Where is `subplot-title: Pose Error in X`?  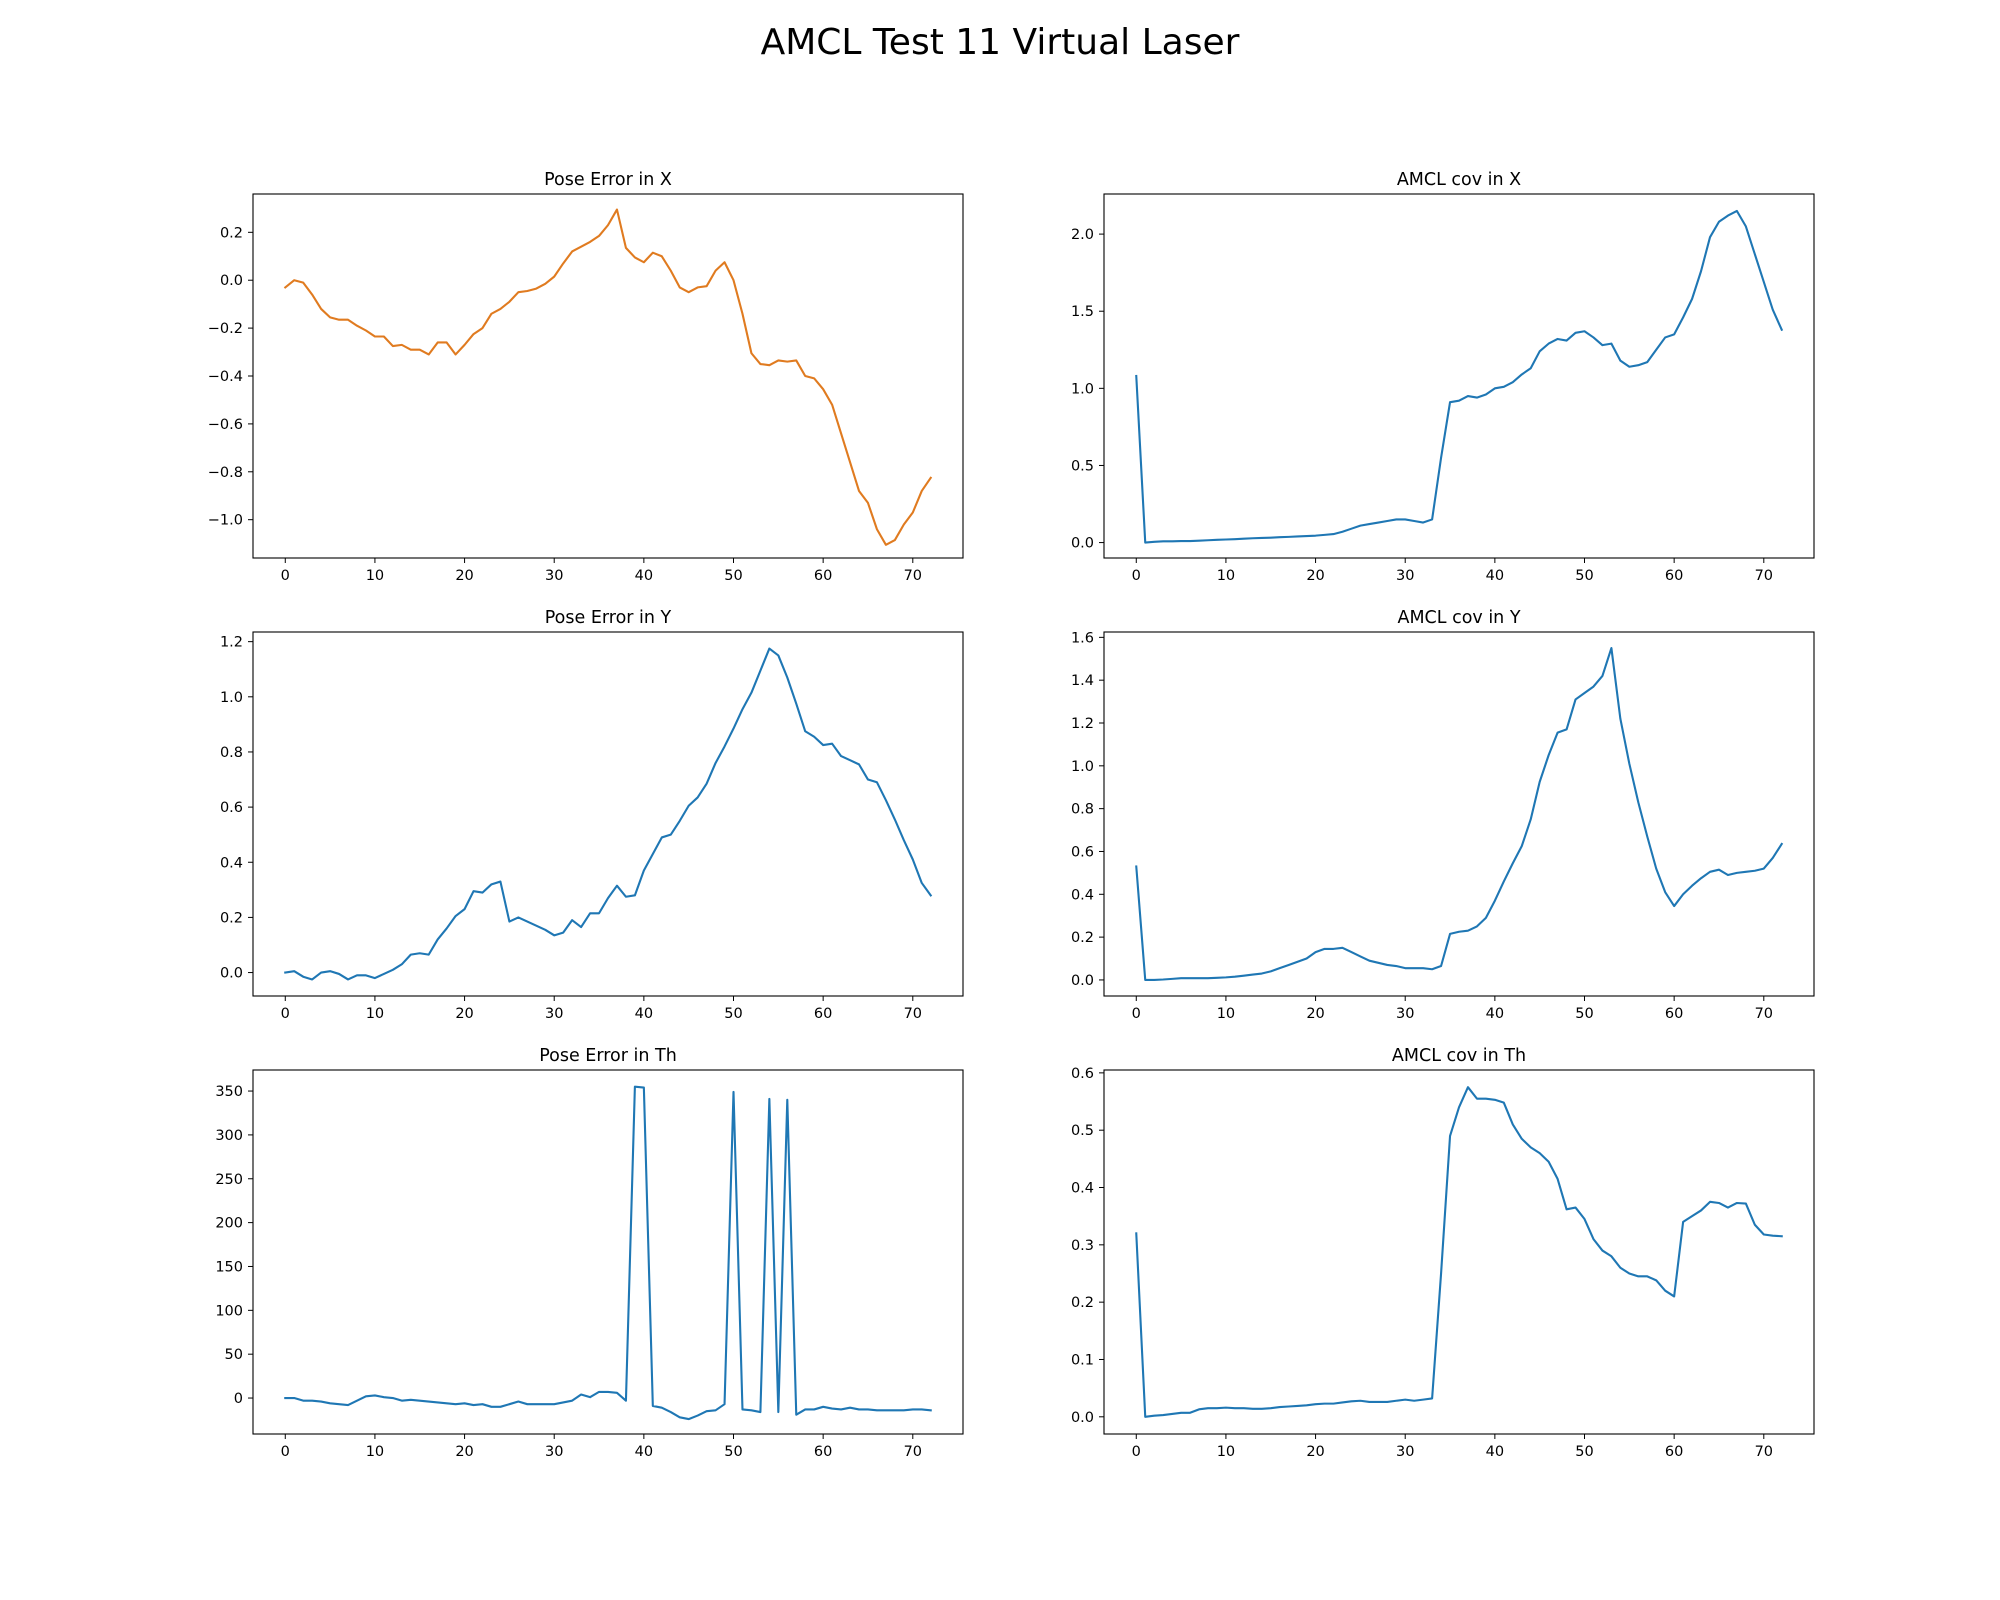 subplot-title: Pose Error in X is located at coordinates (608, 180).